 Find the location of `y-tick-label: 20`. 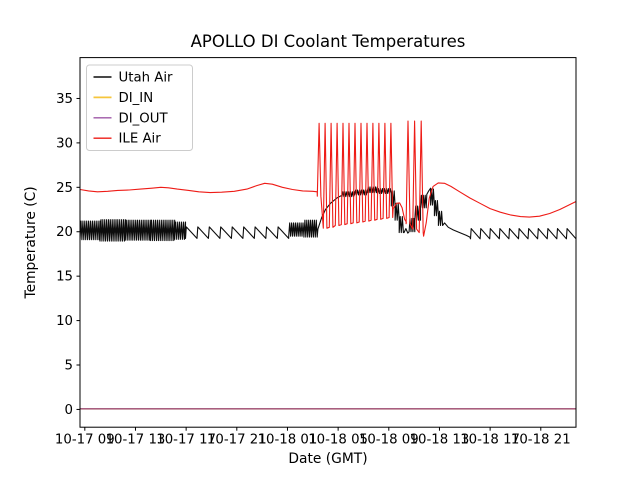

y-tick-label: 20 is located at coordinates (64, 232).